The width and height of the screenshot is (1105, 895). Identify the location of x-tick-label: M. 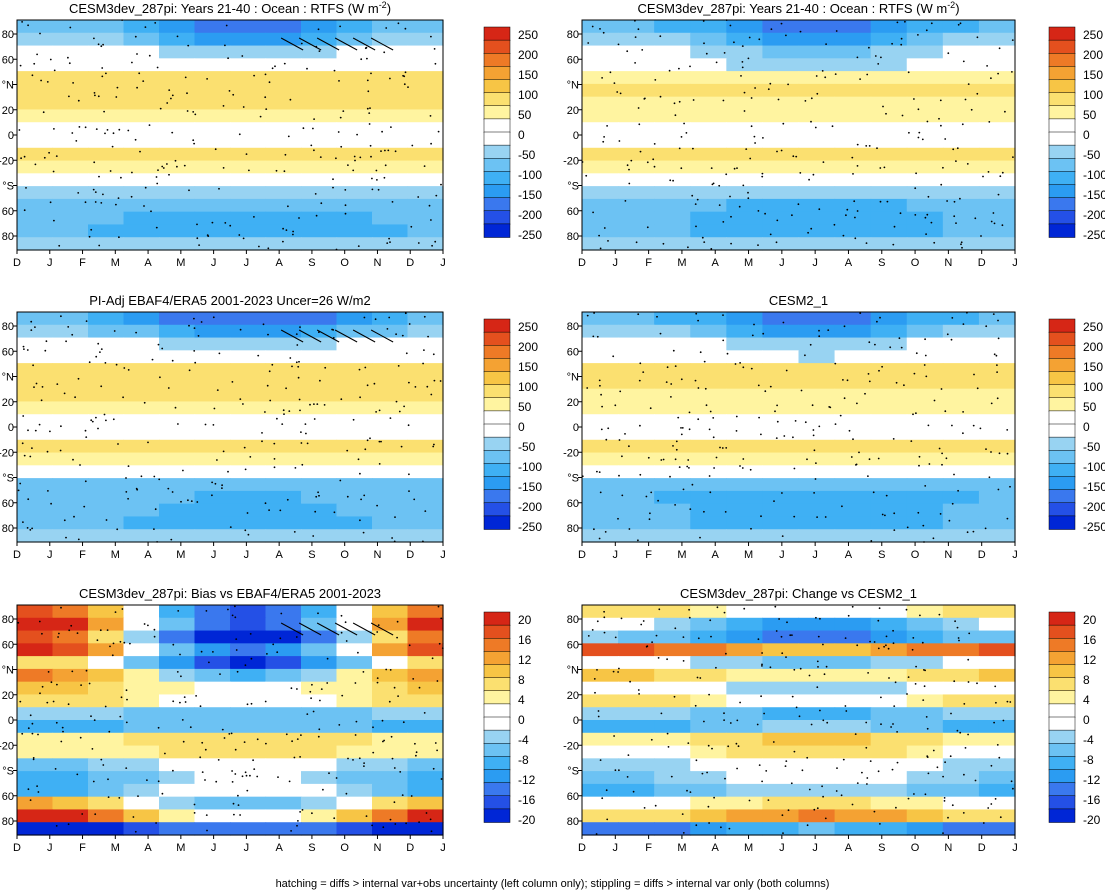
(681, 555).